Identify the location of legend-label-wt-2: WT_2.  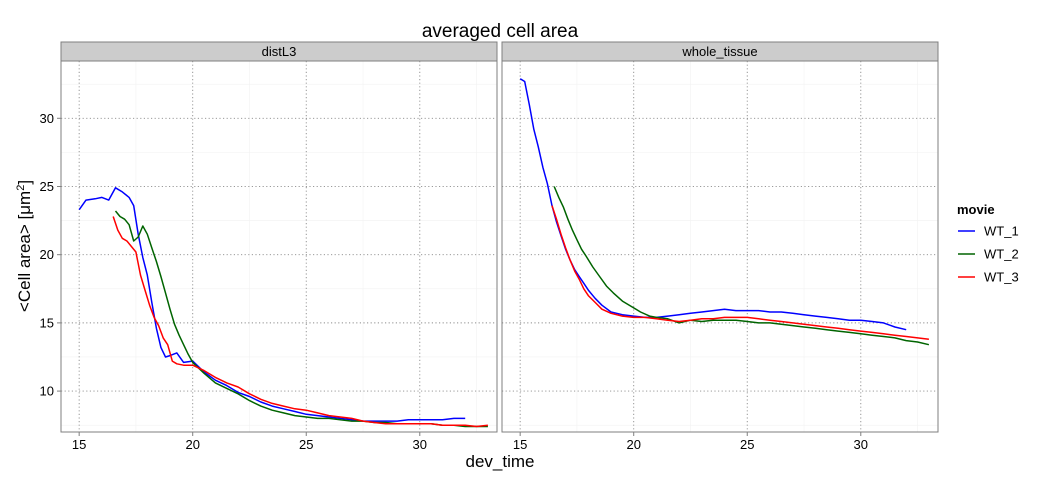
(1001, 254).